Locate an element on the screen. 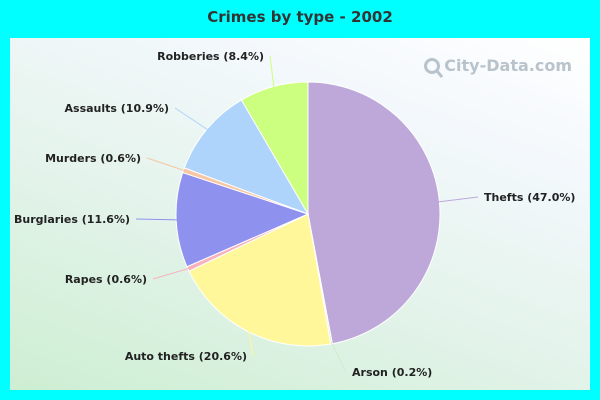  slice-label: Burglaries (11.6%) is located at coordinates (72, 219).